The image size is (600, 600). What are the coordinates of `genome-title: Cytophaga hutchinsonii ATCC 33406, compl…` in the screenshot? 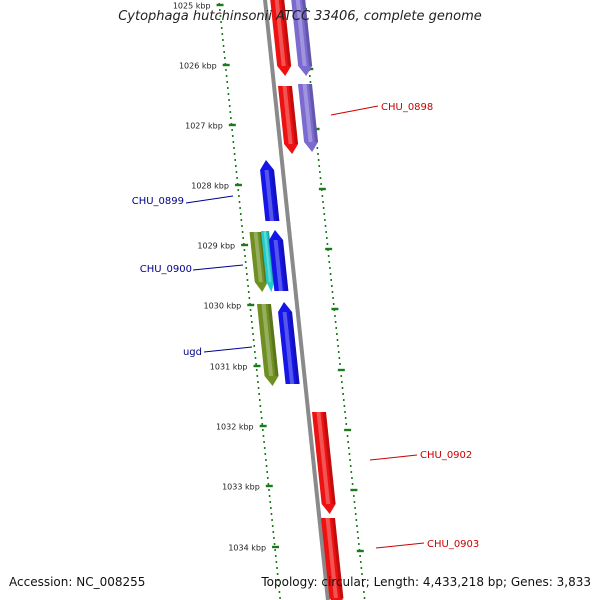 It's located at (300, 16).